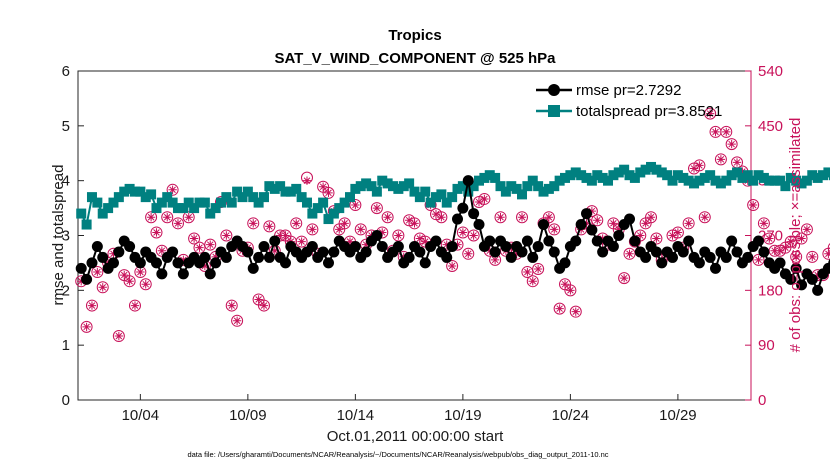 Image resolution: width=830 pixels, height=470 pixels. What do you see at coordinates (66, 290) in the screenshot?
I see `y-tick-label: 2` at bounding box center [66, 290].